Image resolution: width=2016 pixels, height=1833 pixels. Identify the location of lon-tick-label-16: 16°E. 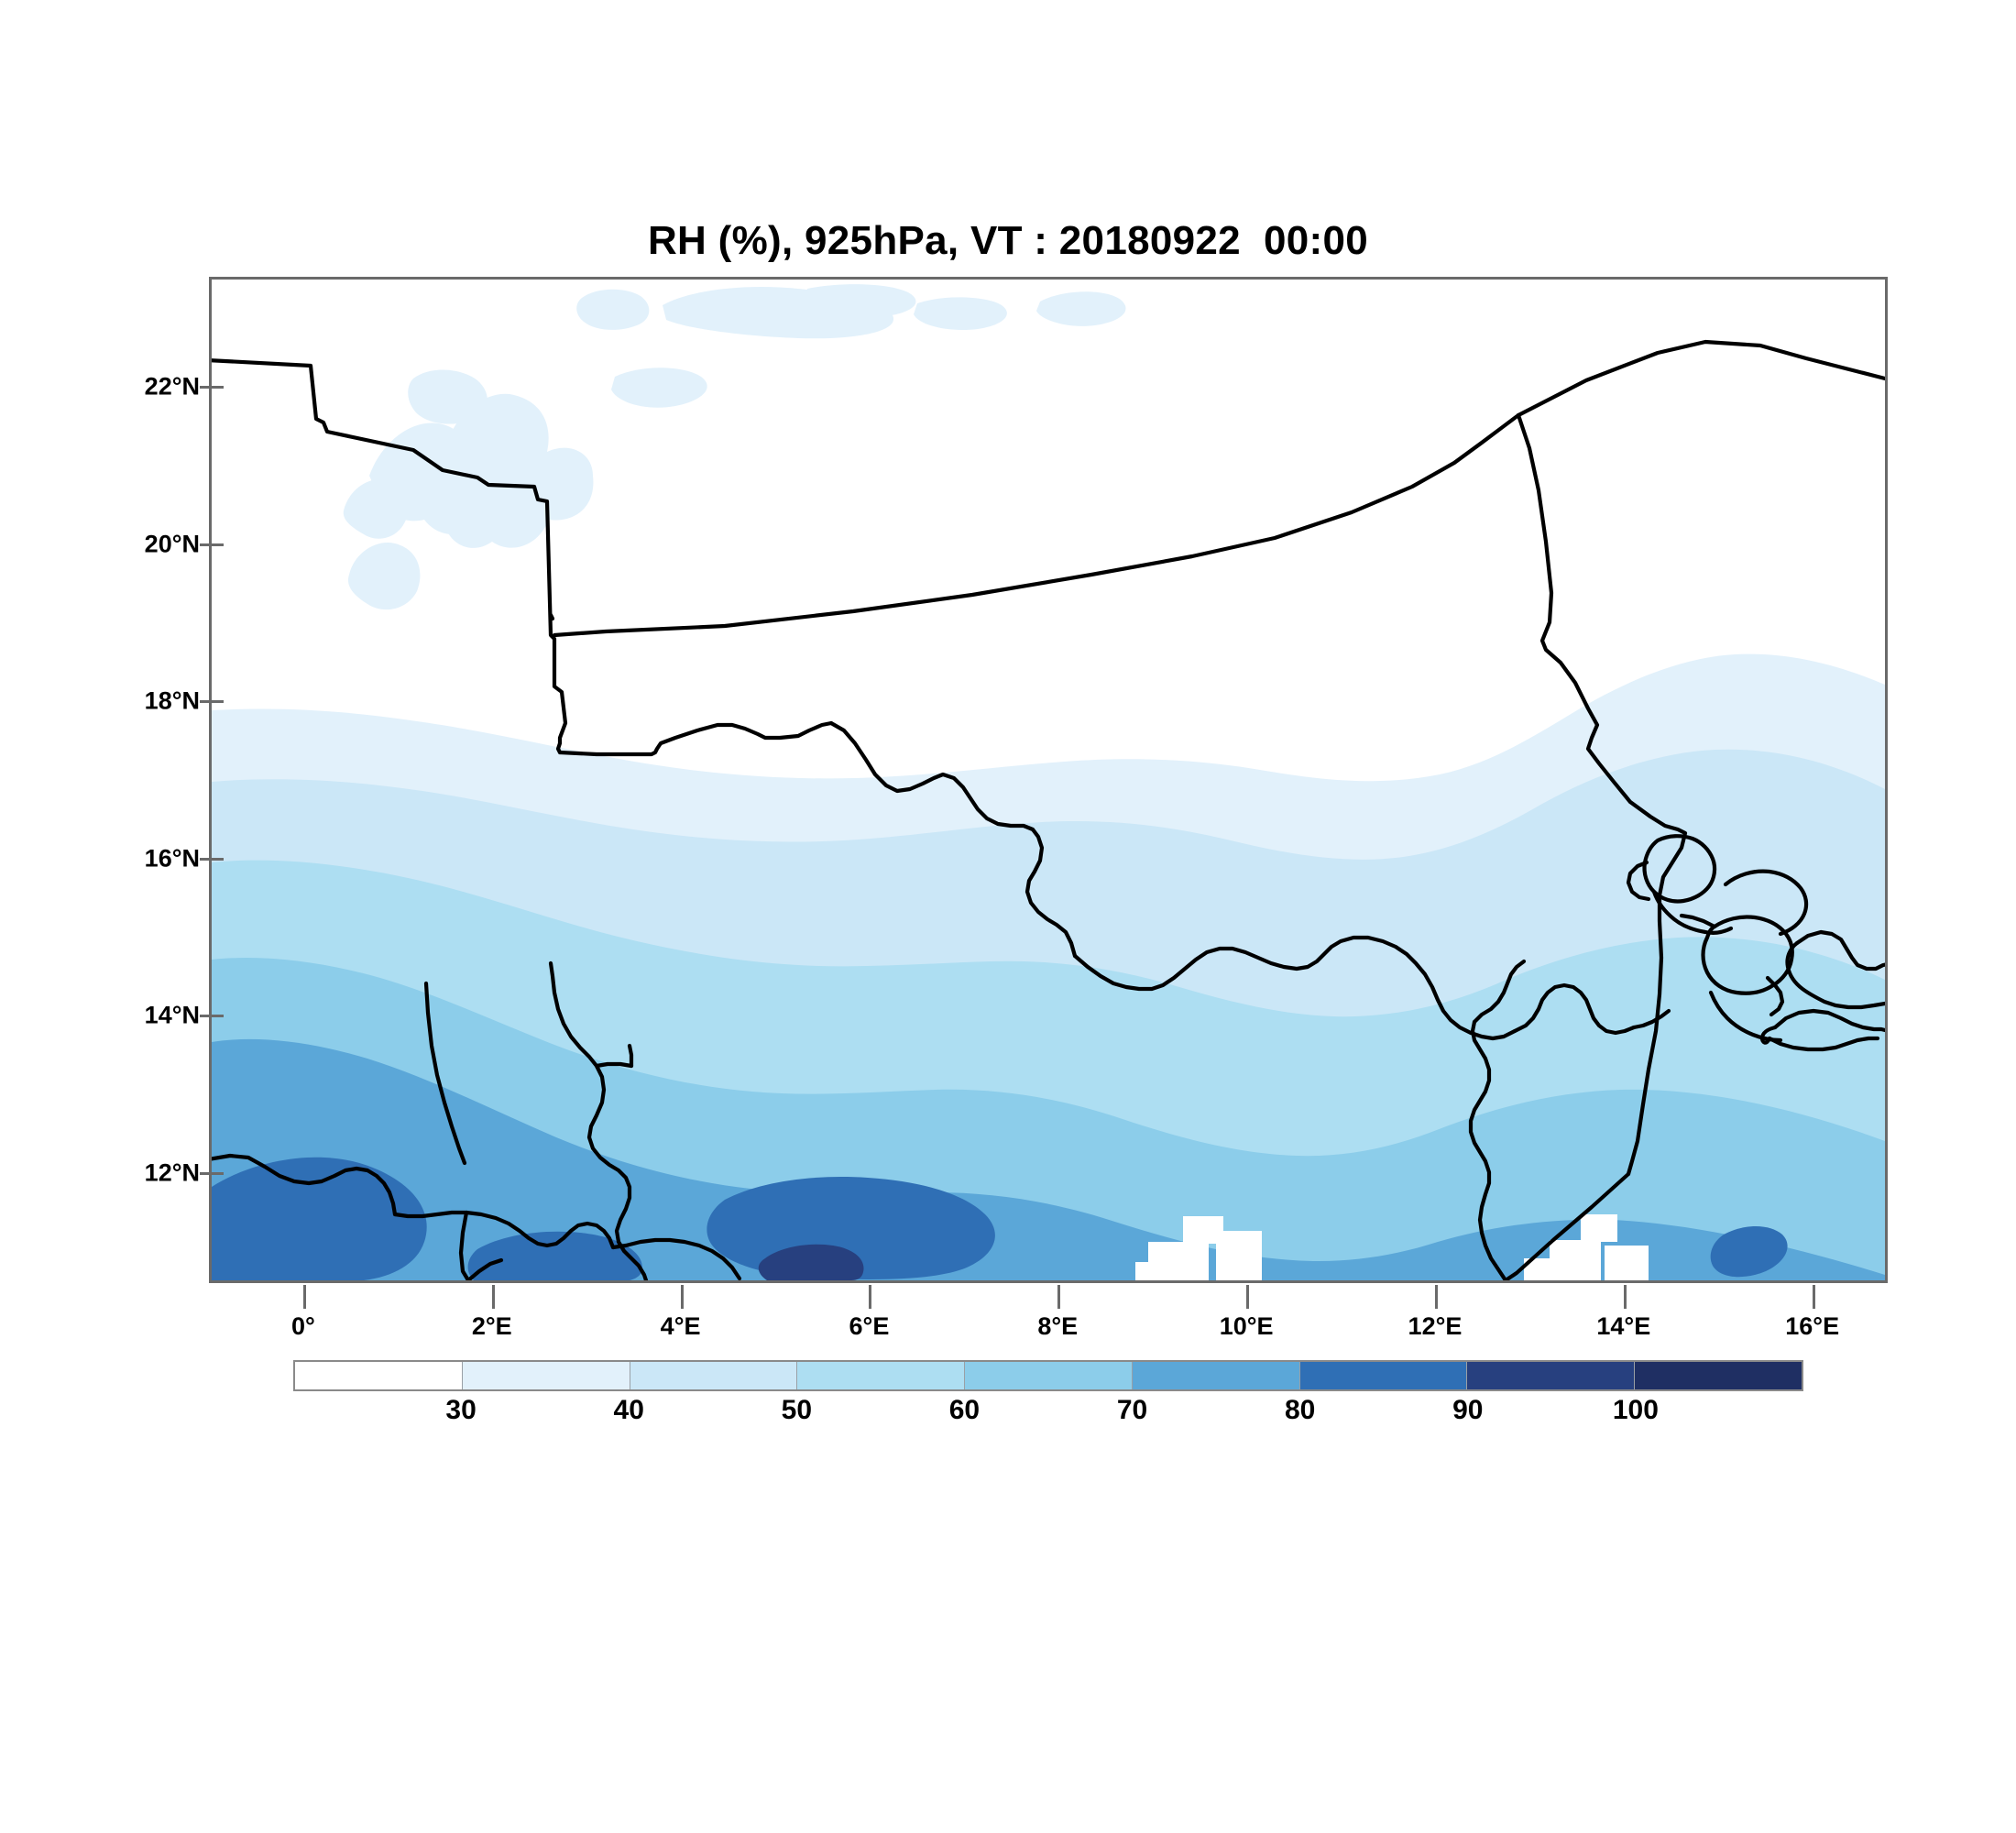
(1812, 1326).